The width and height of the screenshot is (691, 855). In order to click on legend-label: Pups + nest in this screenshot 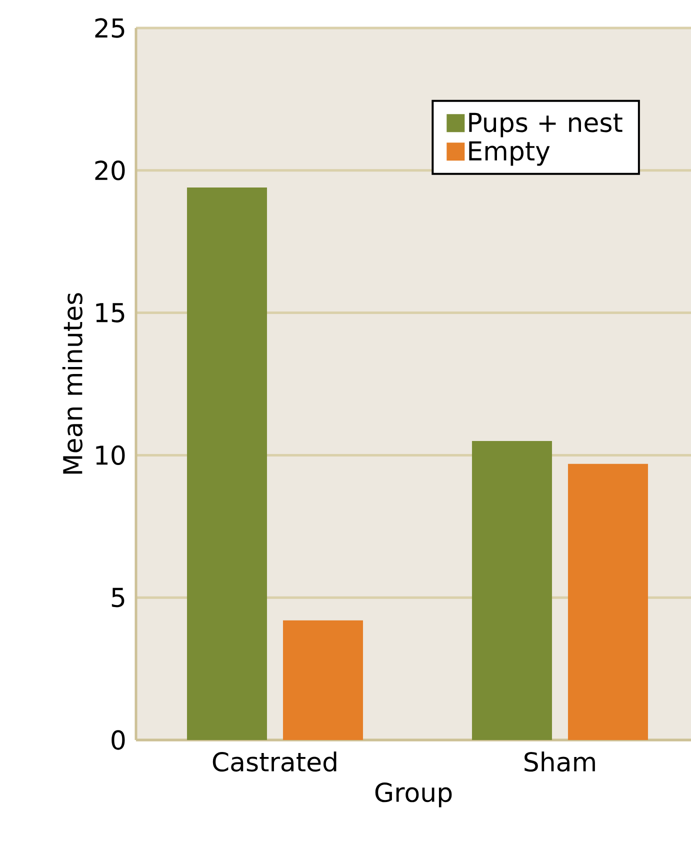, I will do `click(545, 125)`.